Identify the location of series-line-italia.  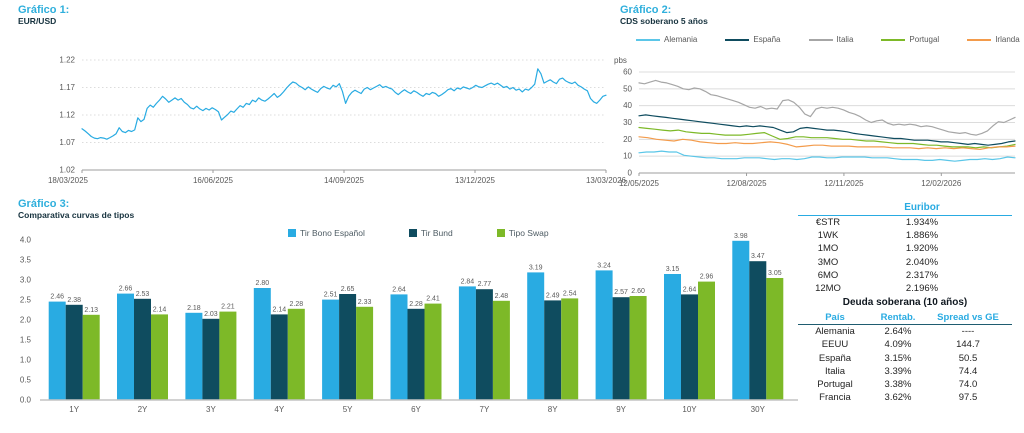
(827, 107).